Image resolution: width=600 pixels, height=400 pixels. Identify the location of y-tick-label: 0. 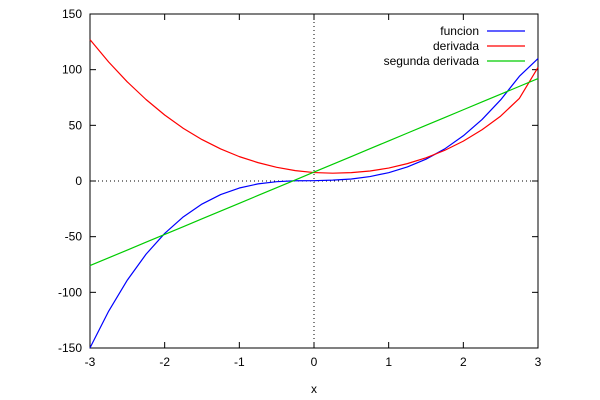
(78, 181).